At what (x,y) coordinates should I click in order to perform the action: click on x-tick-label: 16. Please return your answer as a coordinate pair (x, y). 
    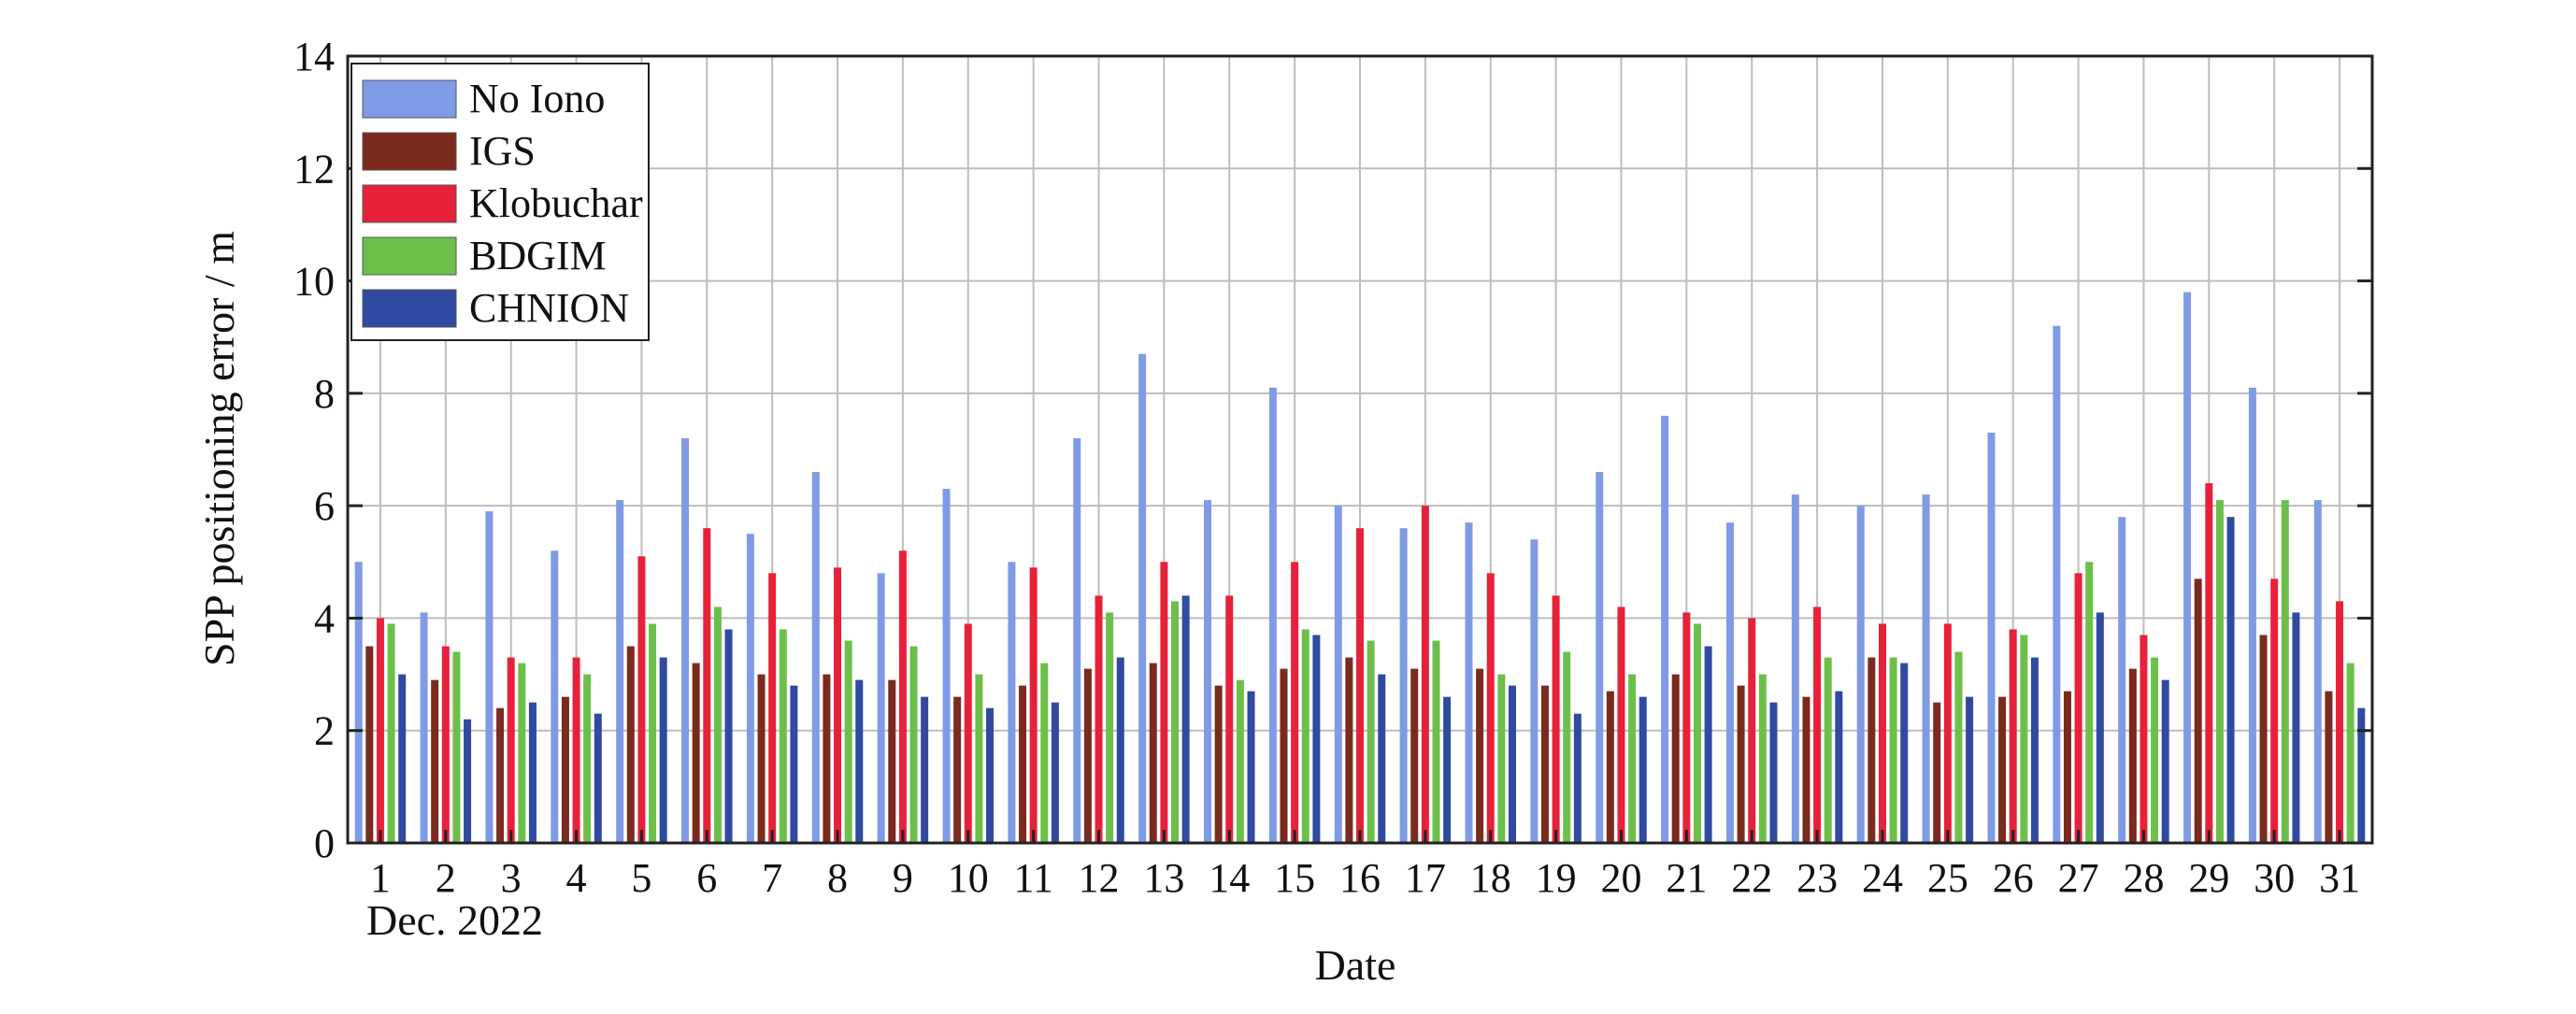
    Looking at the image, I should click on (1360, 878).